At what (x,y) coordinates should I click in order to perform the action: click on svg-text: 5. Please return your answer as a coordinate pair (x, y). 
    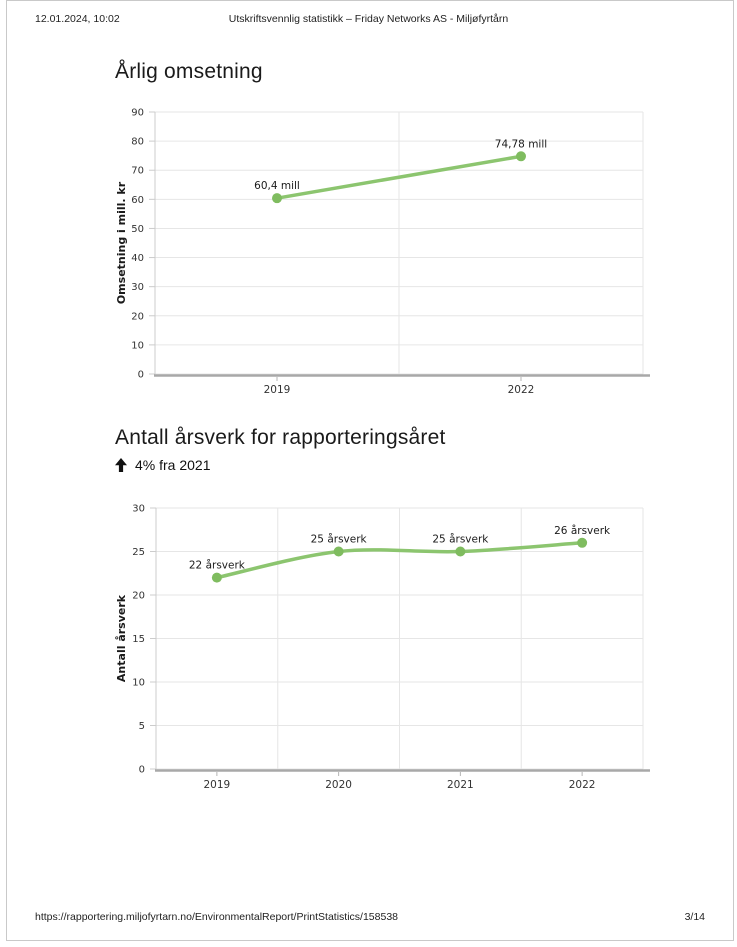
    Looking at the image, I should click on (142, 726).